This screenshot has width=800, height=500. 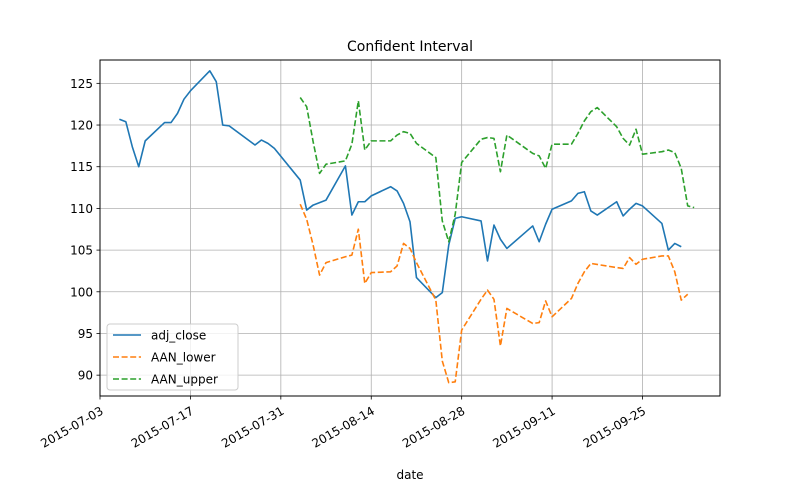 I want to click on chart-title: Confident Interval, so click(x=410, y=47).